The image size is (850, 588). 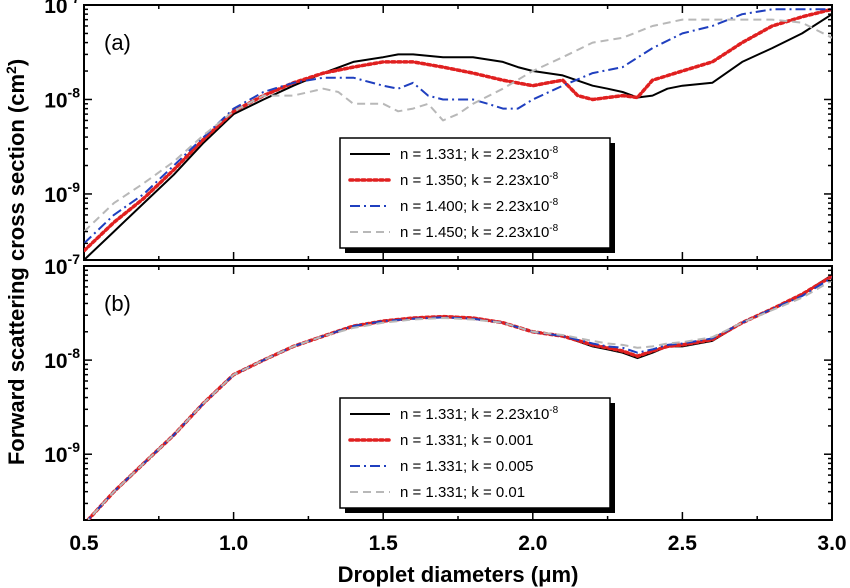 I want to click on y-axis-title: Forward scattering cross section (cm2), so click(x=16, y=262).